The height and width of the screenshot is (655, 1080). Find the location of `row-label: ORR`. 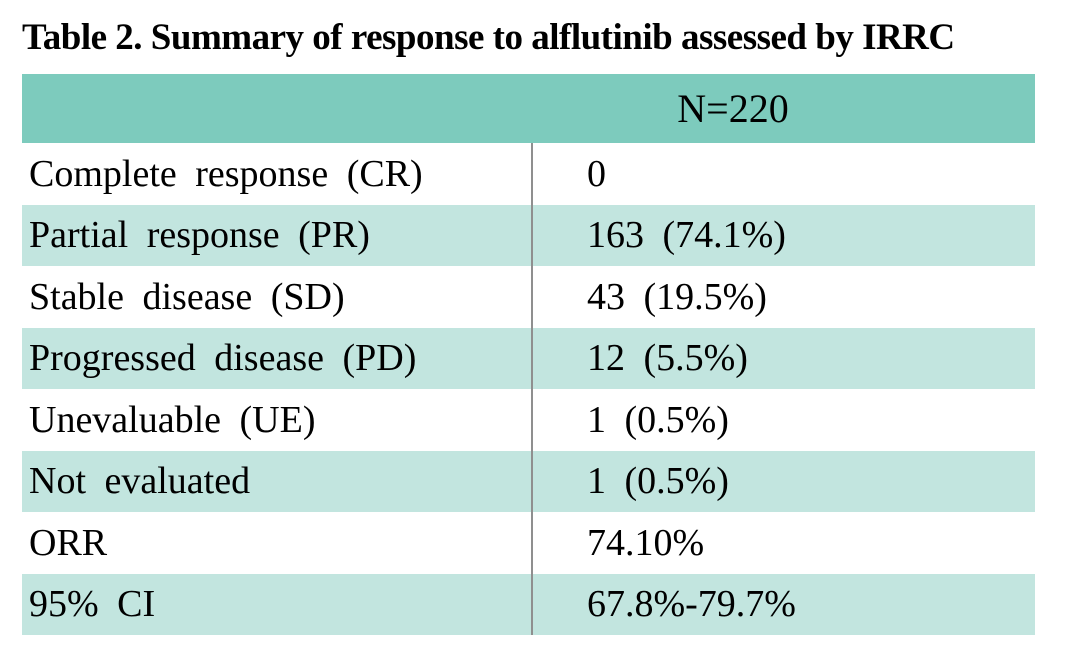

row-label: ORR is located at coordinates (68, 542).